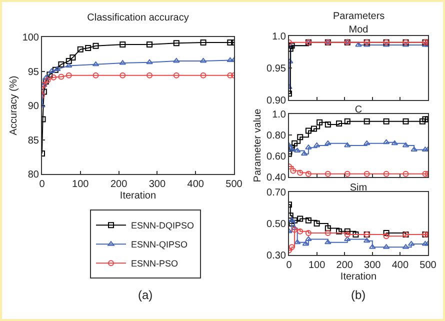 This screenshot has height=321, width=445. What do you see at coordinates (276, 157) in the screenshot?
I see `y-tick-label: 0.60` at bounding box center [276, 157].